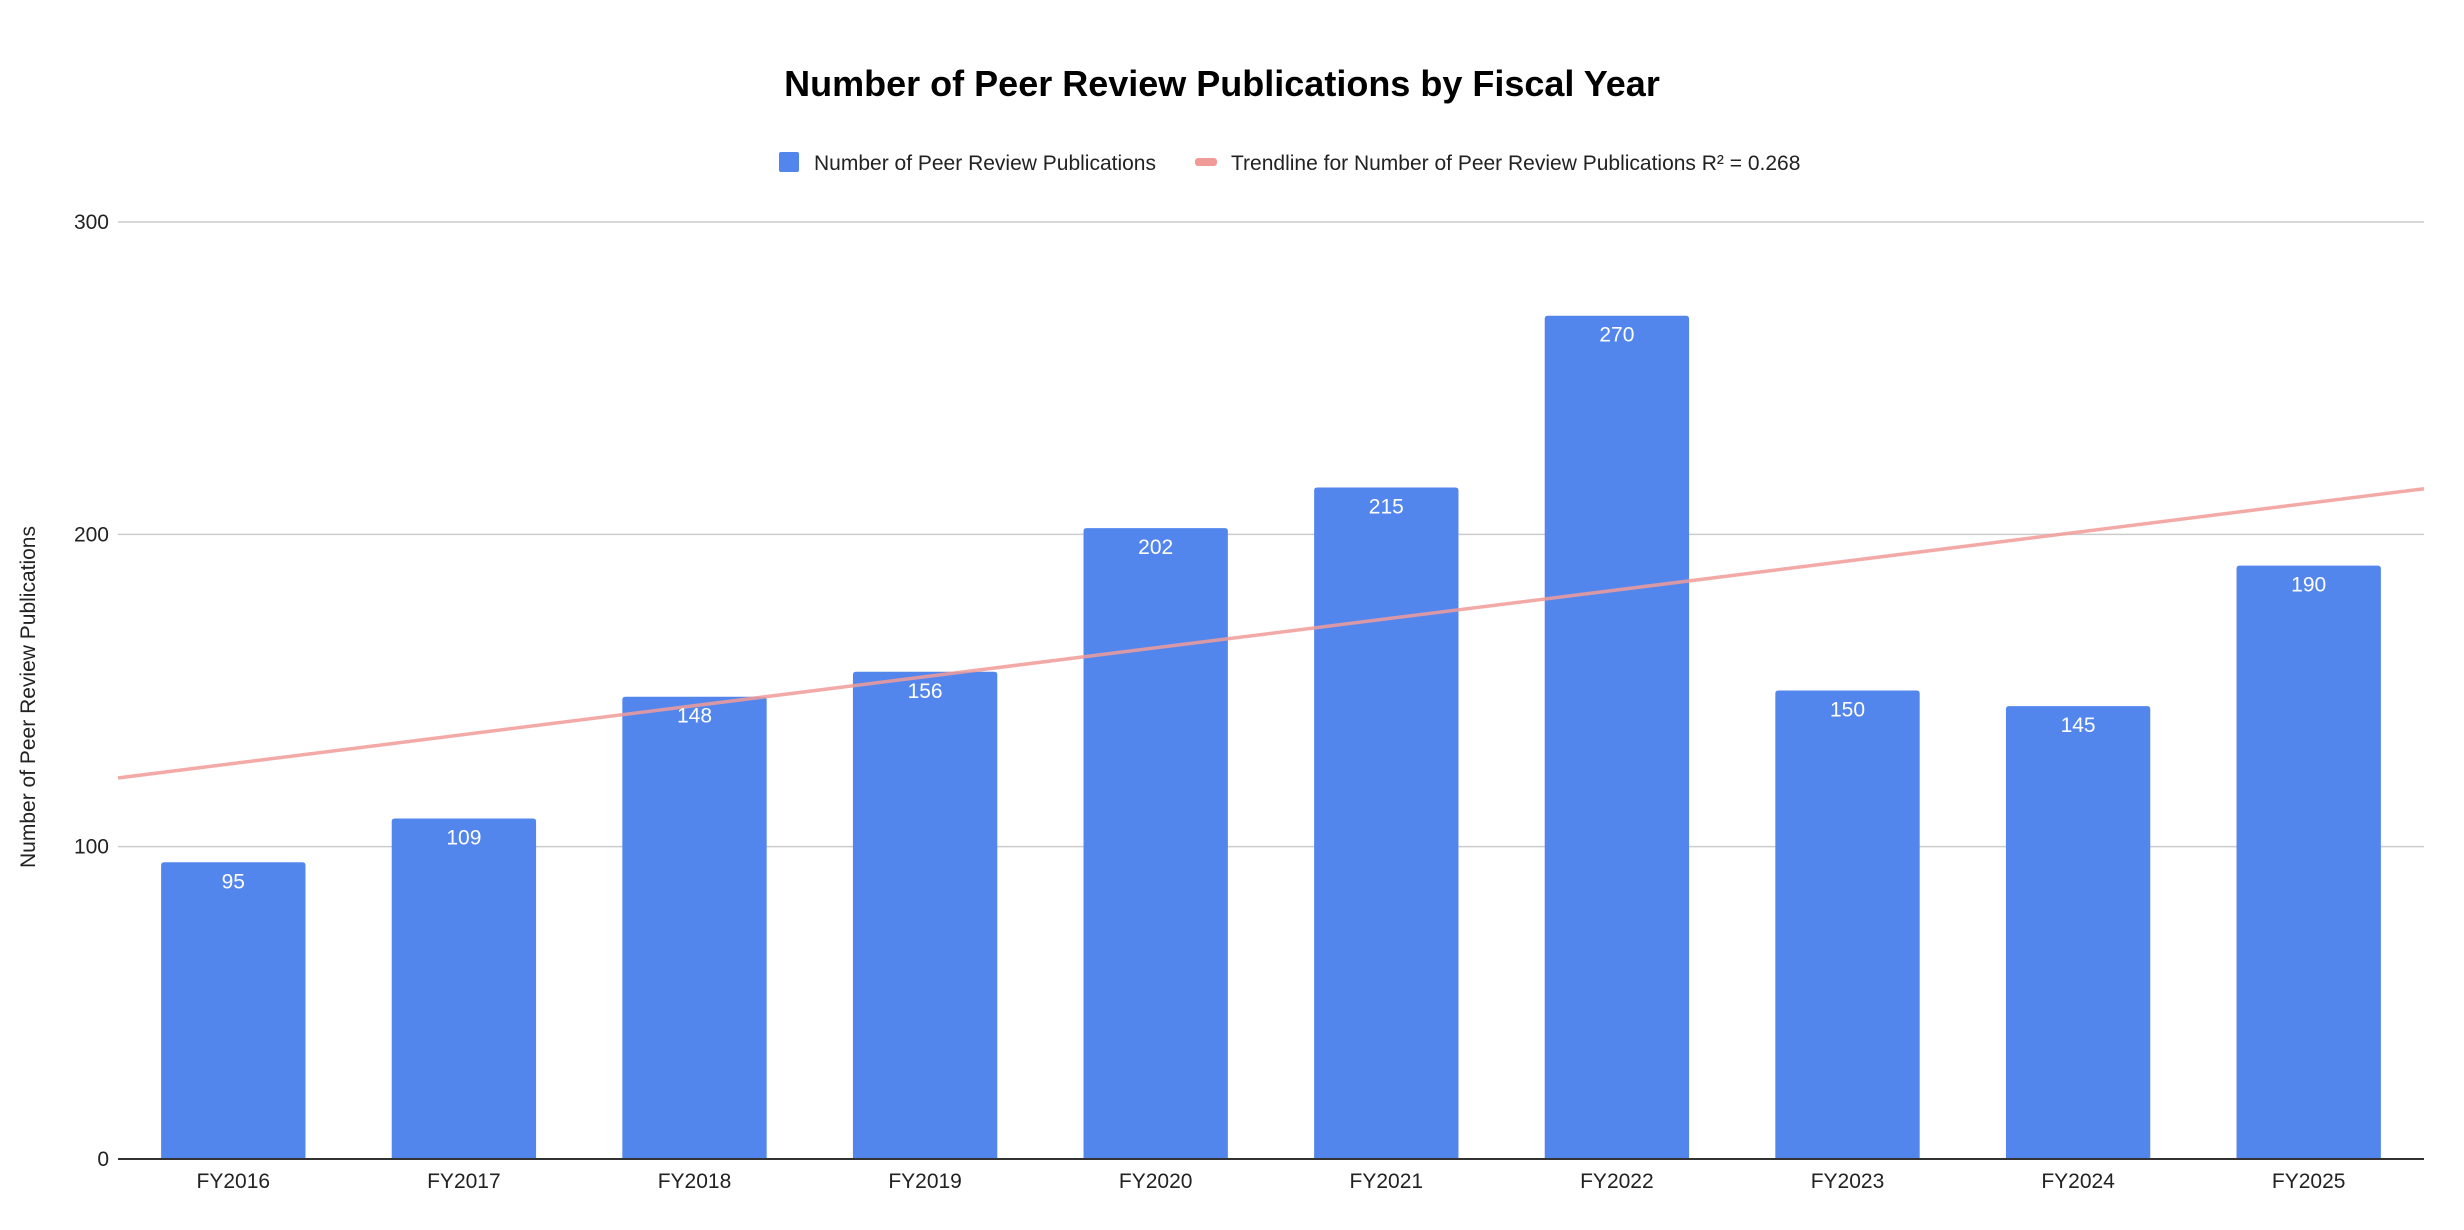 The height and width of the screenshot is (1230, 2464). What do you see at coordinates (1616, 335) in the screenshot?
I see `data-label-FY2022: 270` at bounding box center [1616, 335].